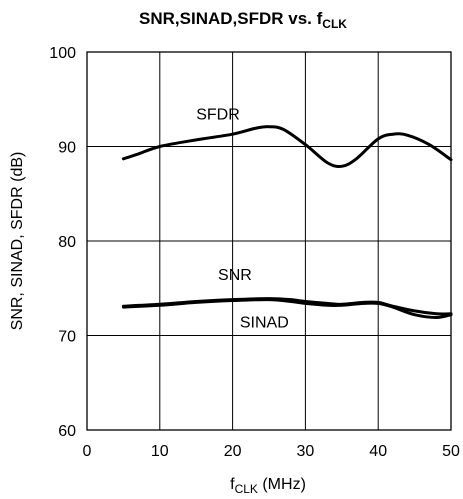  Describe the element at coordinates (231, 18) in the screenshot. I see `chart-title-main: SNR,SINAD,SFDR vs. f` at that location.